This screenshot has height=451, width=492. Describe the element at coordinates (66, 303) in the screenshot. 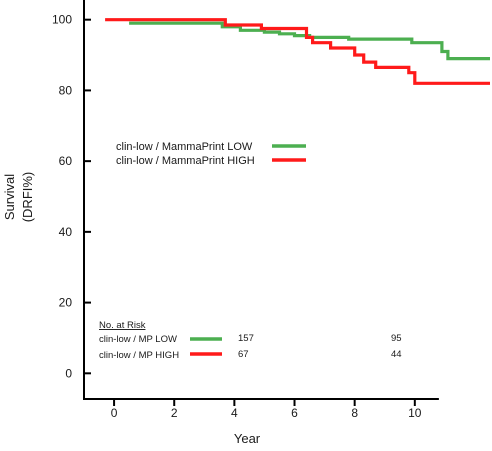

I see `y-tick-label: 20` at that location.